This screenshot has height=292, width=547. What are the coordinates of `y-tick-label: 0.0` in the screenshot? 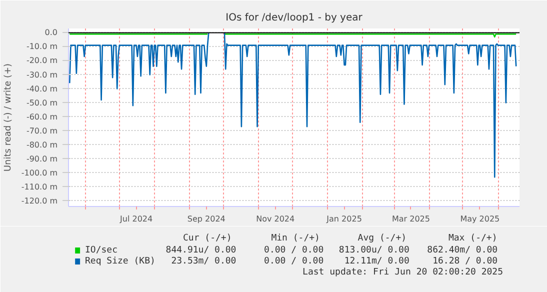 It's located at (51, 33).